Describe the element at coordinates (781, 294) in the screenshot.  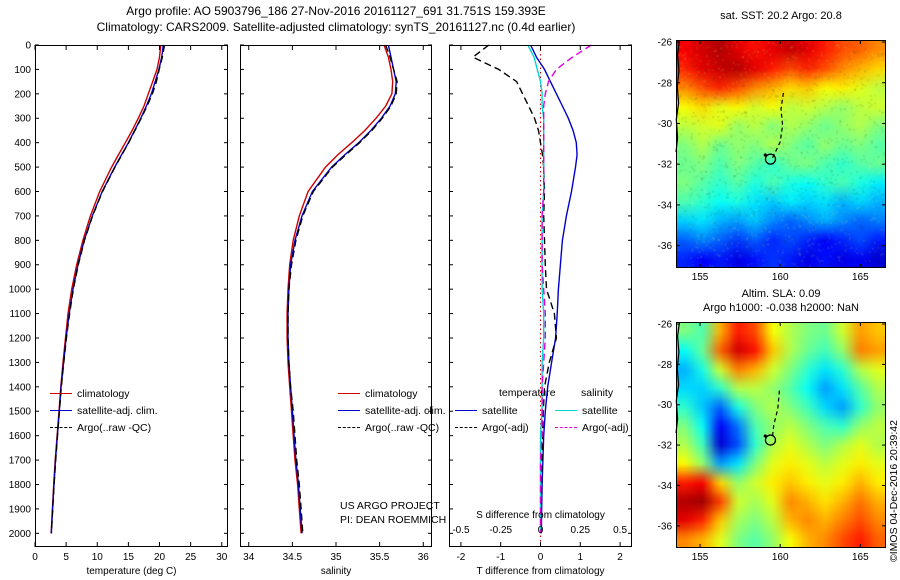
I see `sla-map-title-line1: Altim. SLA: 0.09` at that location.